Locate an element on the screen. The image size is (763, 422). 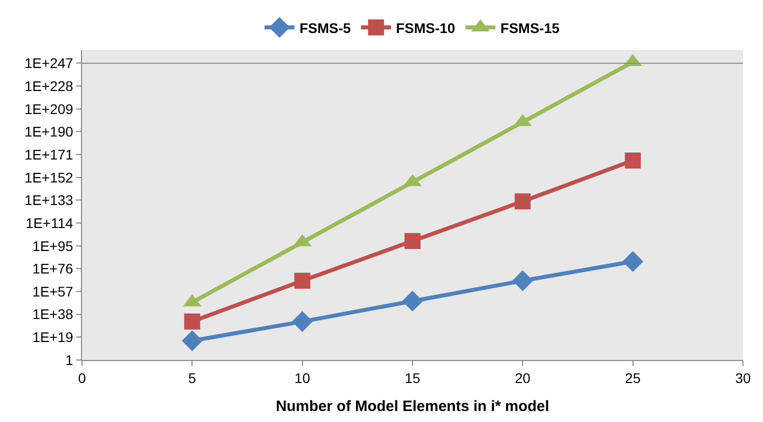
y-tick-label: 1E+95 is located at coordinates (53, 246).